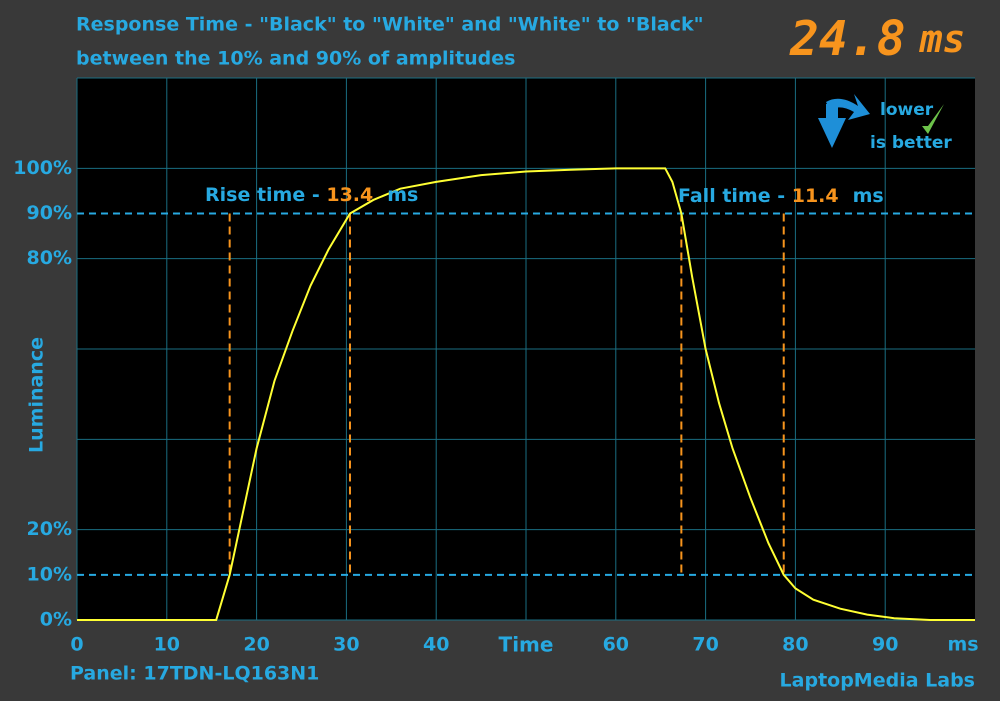  What do you see at coordinates (56, 620) in the screenshot?
I see `y-tick-label: 0%` at bounding box center [56, 620].